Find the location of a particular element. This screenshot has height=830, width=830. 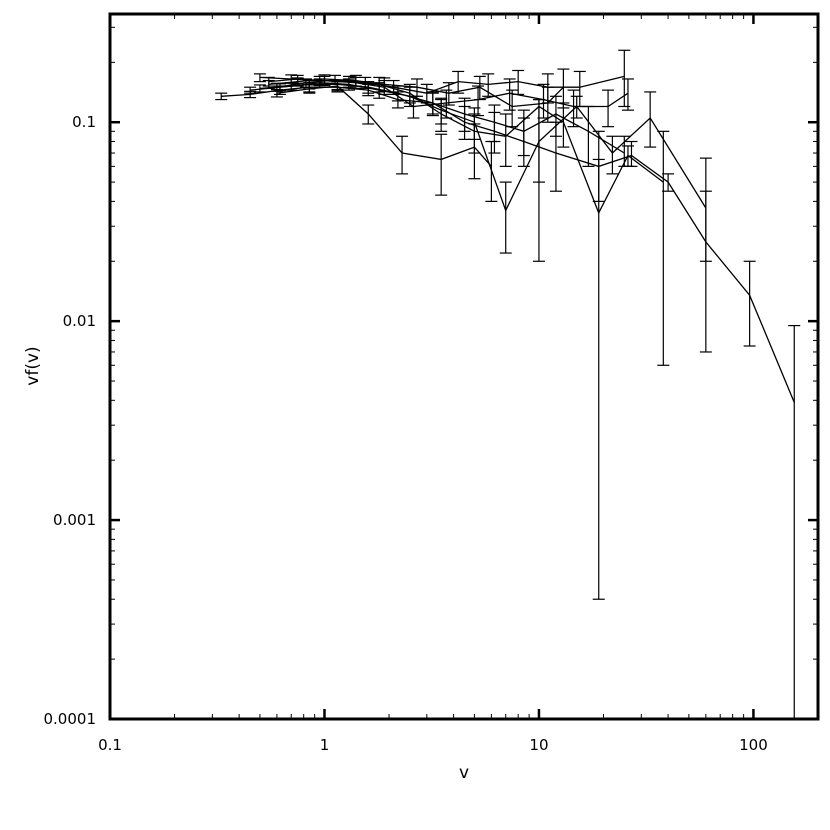

x-tick-label: 100 is located at coordinates (753, 745).